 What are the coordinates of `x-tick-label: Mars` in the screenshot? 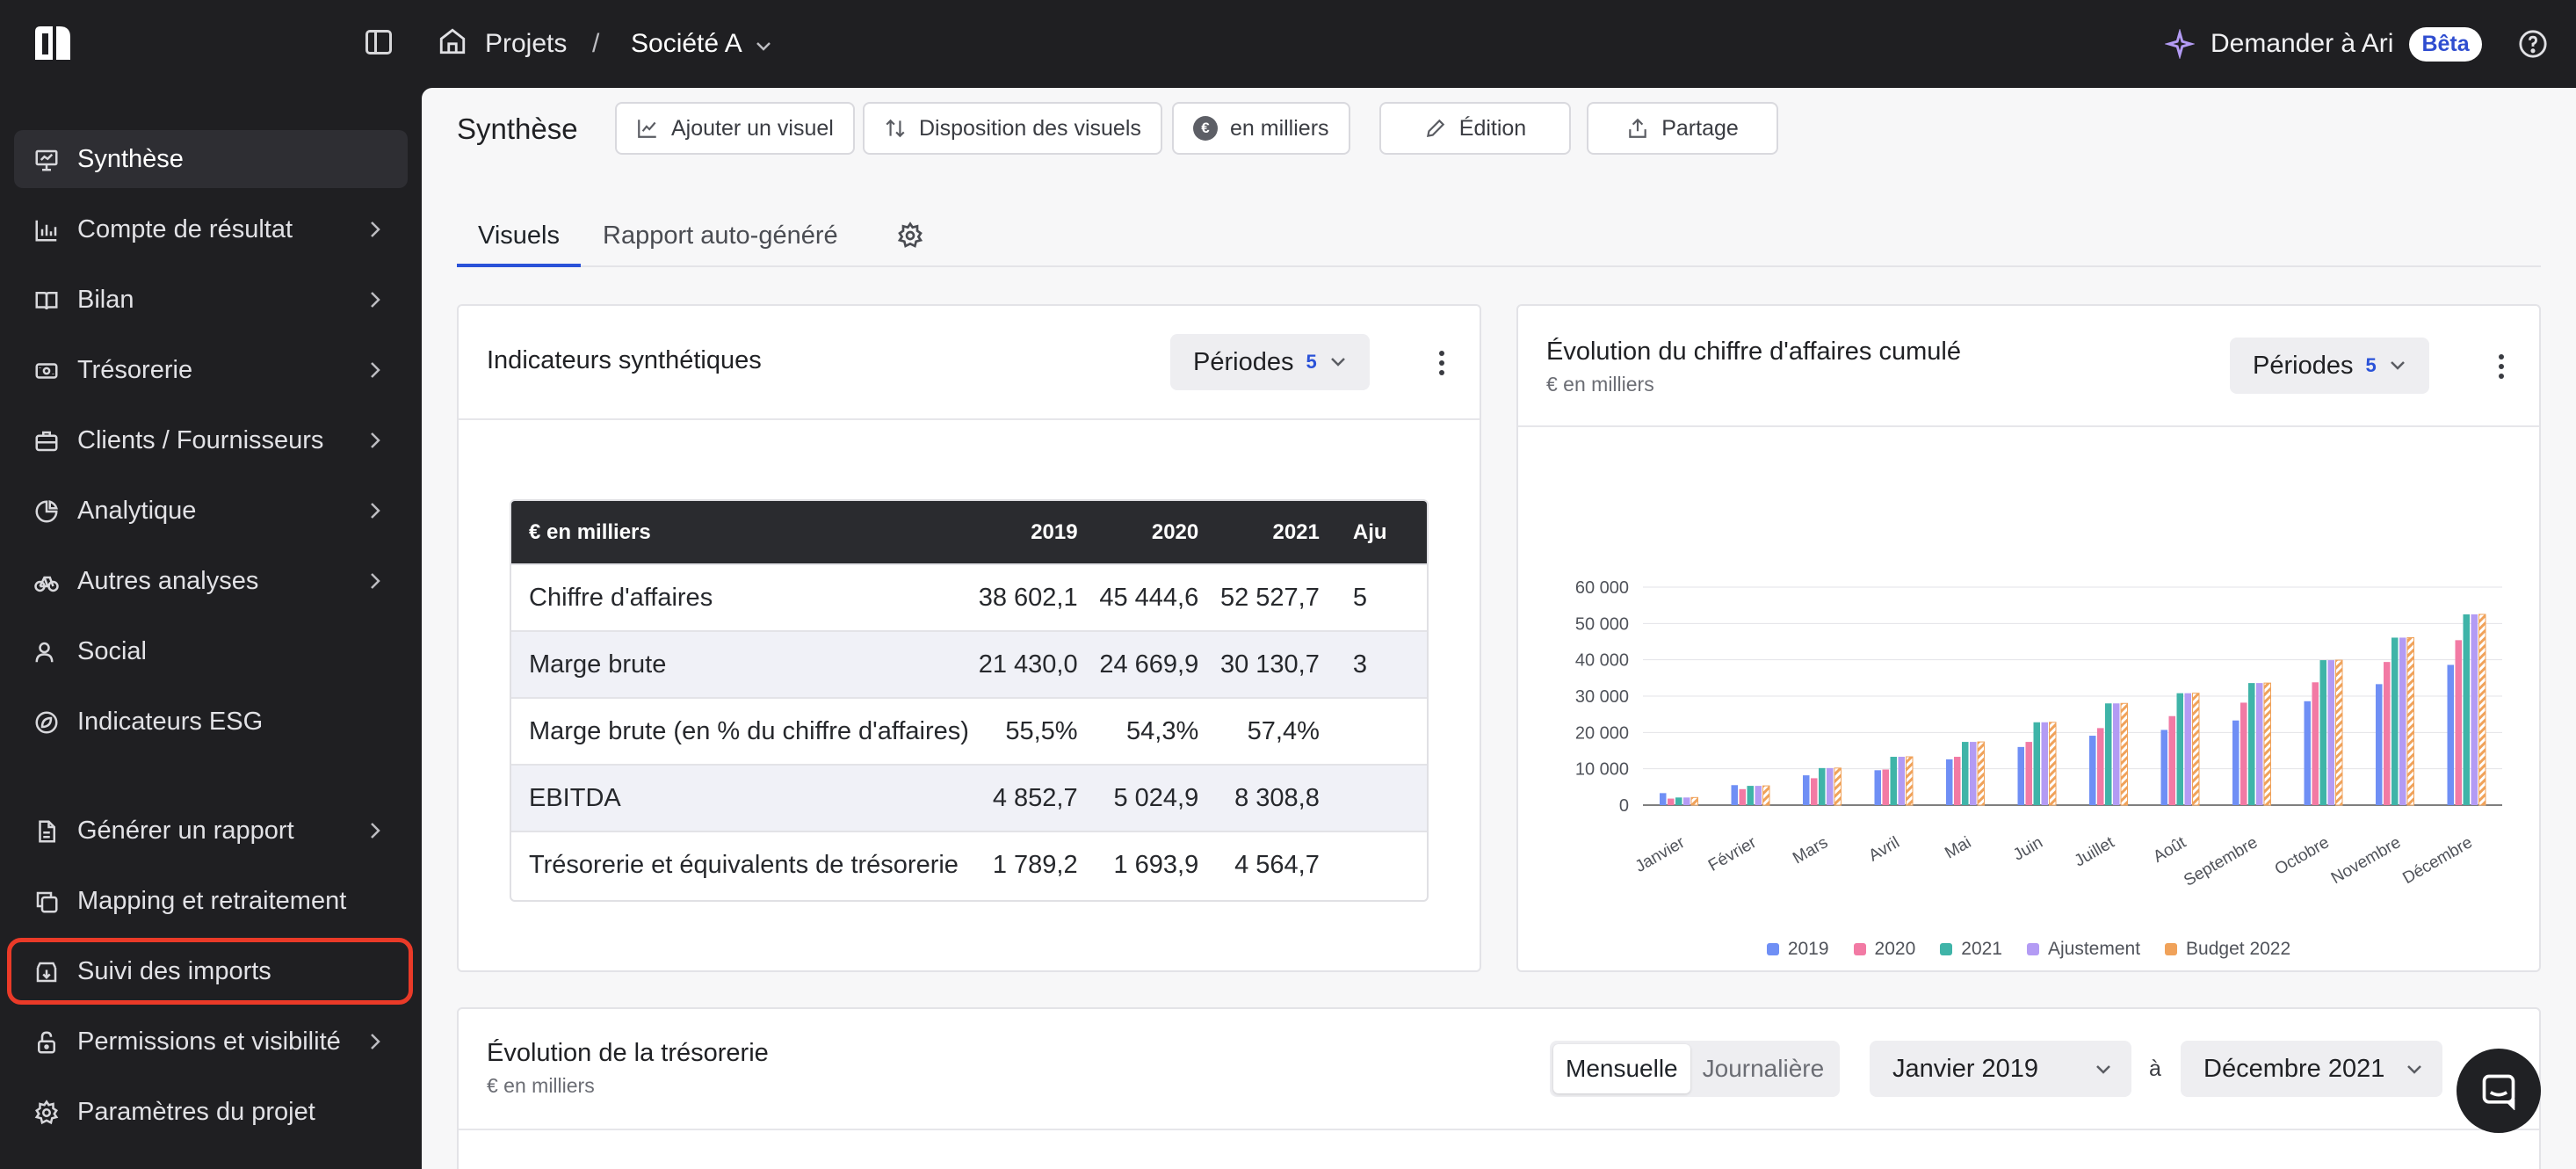 It's located at (1811, 850).